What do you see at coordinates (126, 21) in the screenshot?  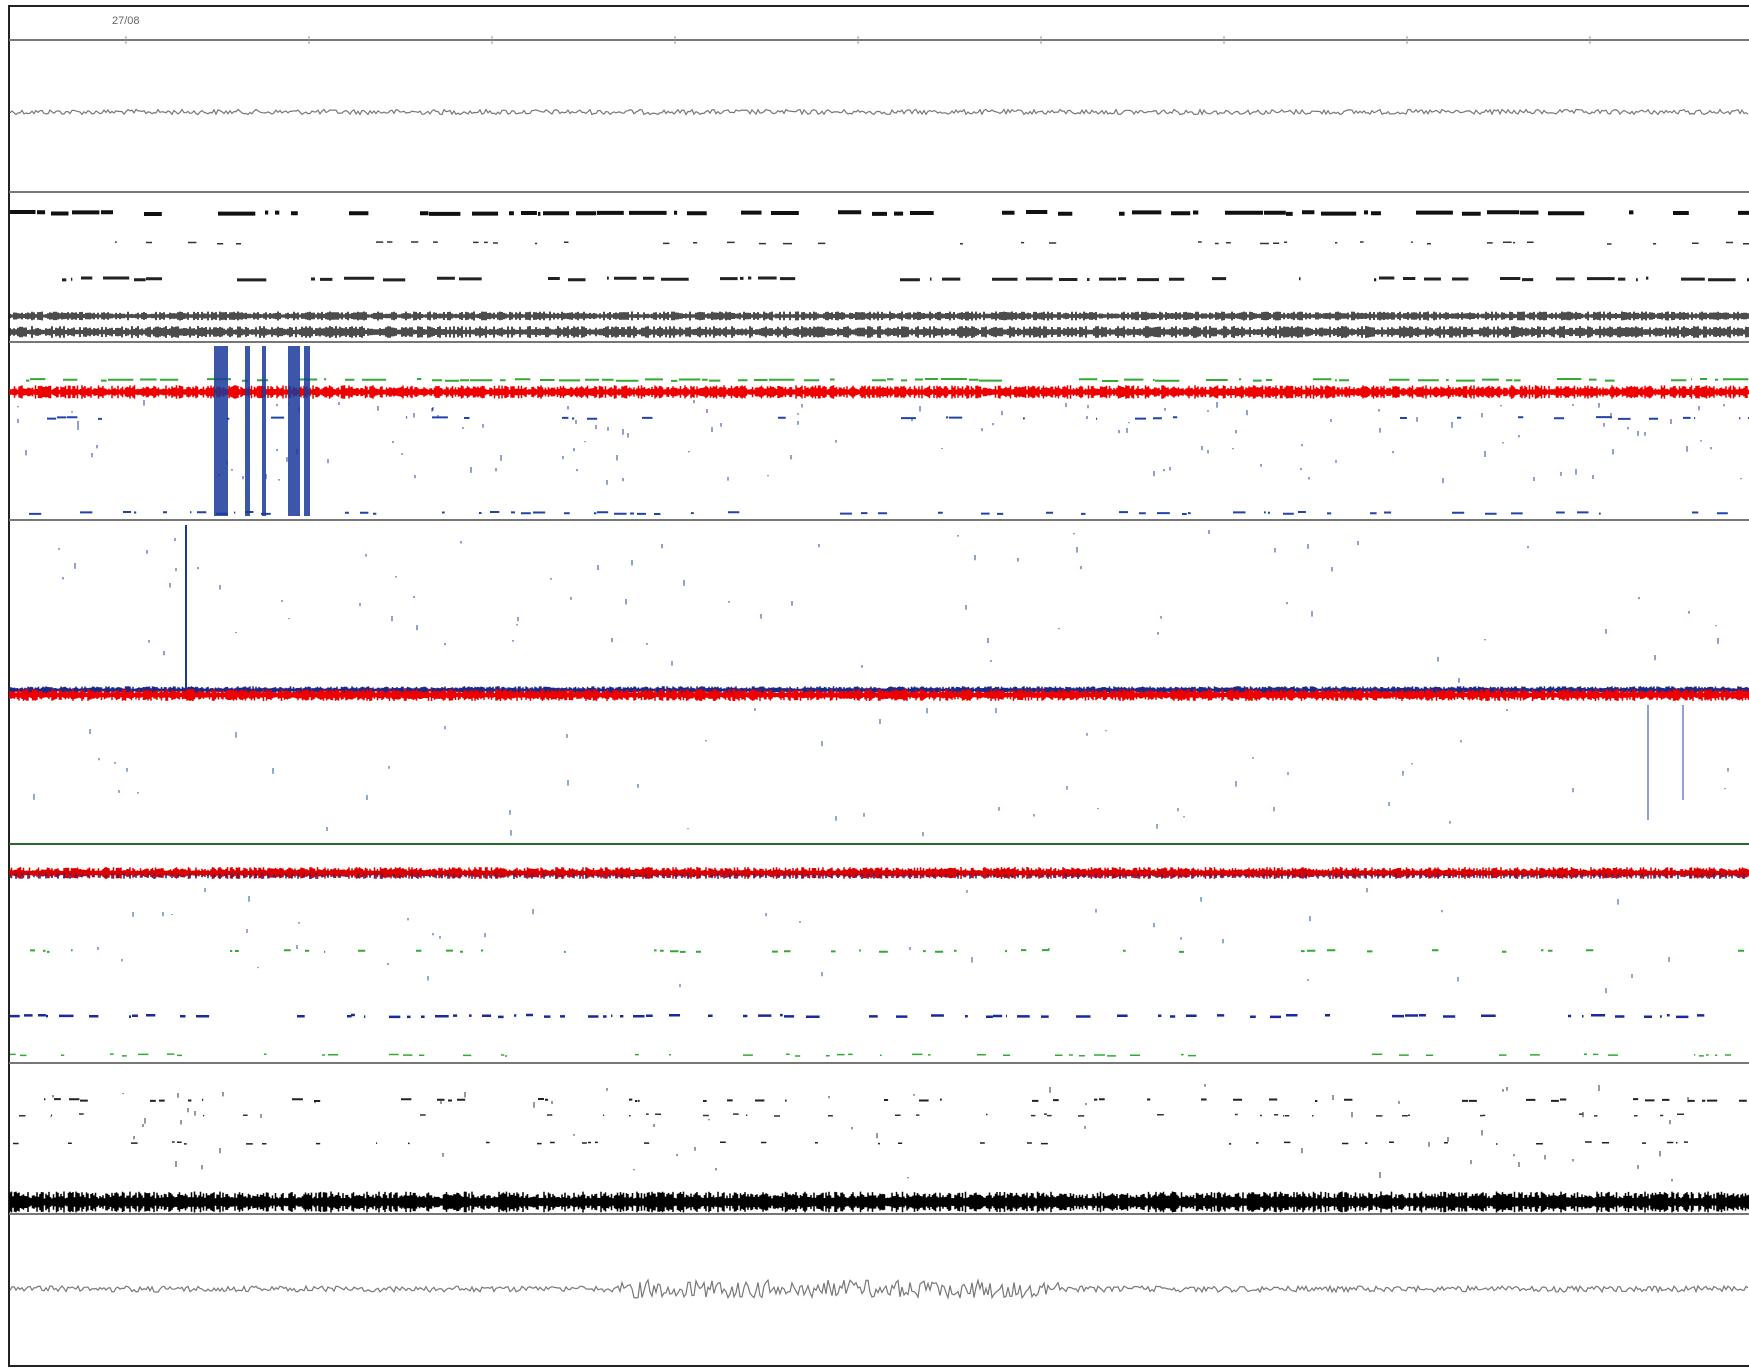 I see `date-label: 27/08` at bounding box center [126, 21].